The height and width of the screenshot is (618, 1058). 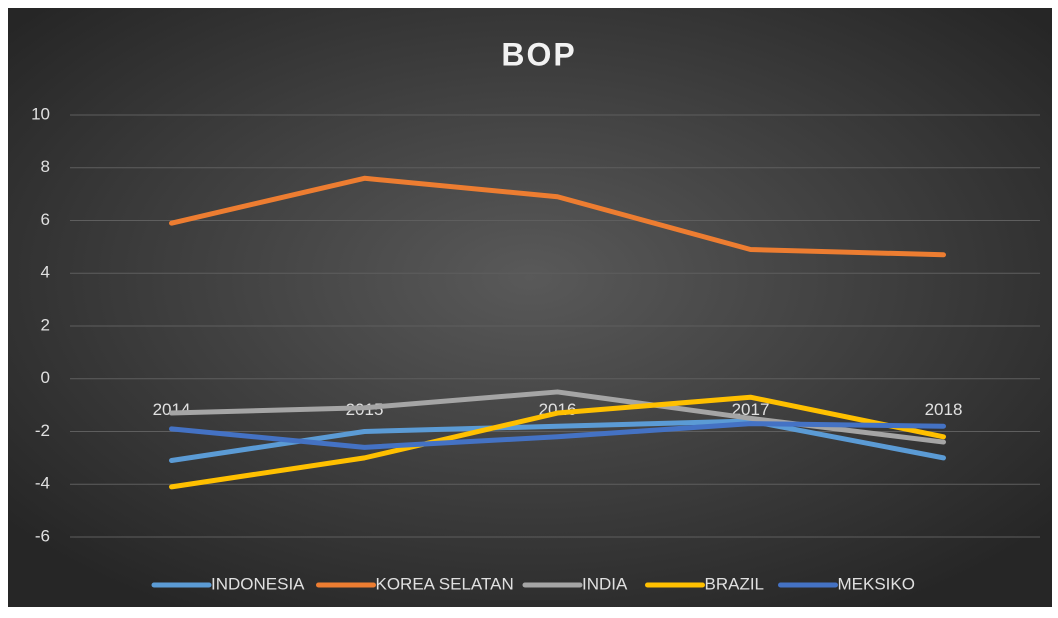 I want to click on x-tick-label: 2018, so click(x=944, y=409).